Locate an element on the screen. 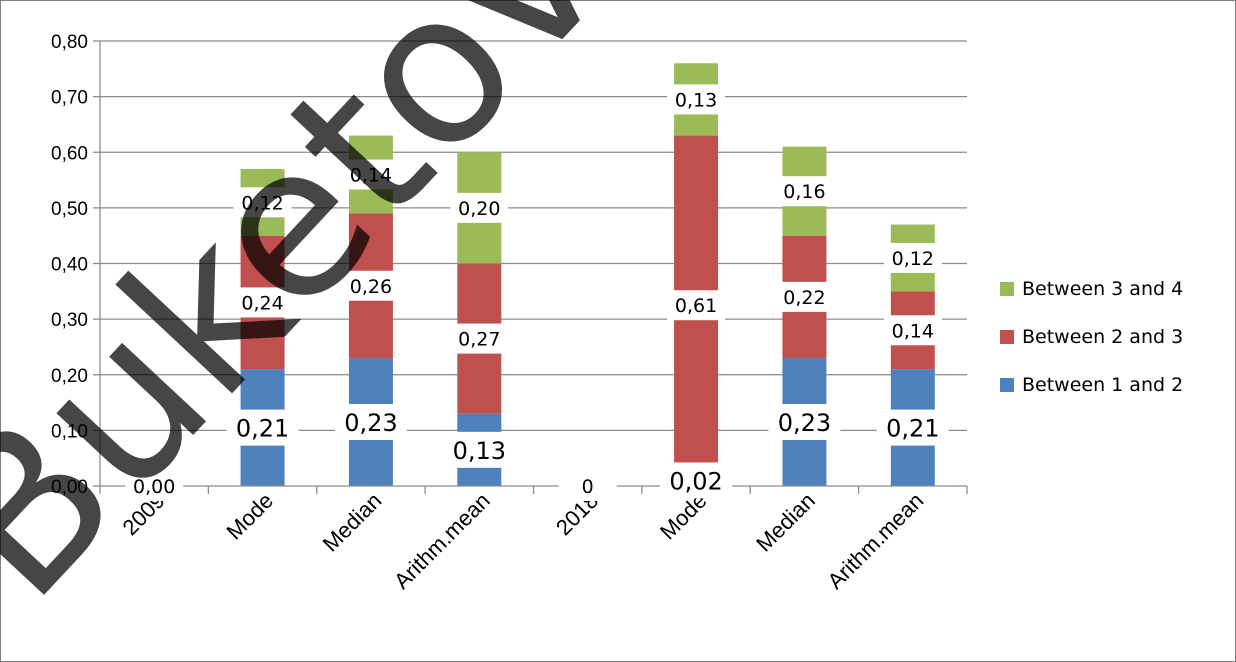 This screenshot has width=1236, height=662. data-label: 0,22 is located at coordinates (804, 298).